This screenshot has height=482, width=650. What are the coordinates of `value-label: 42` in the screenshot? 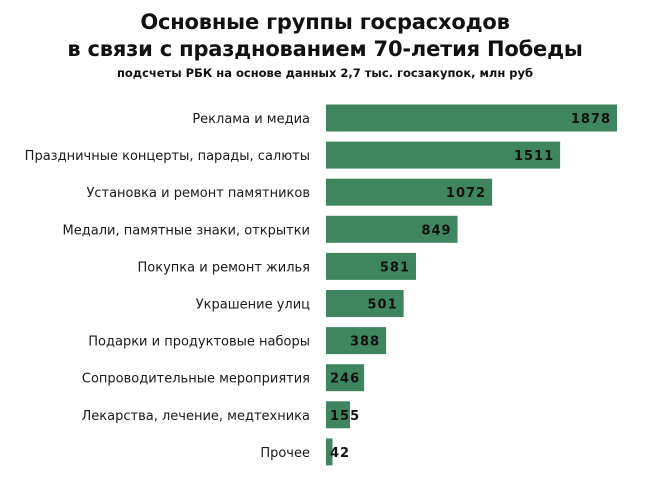 It's located at (340, 453).